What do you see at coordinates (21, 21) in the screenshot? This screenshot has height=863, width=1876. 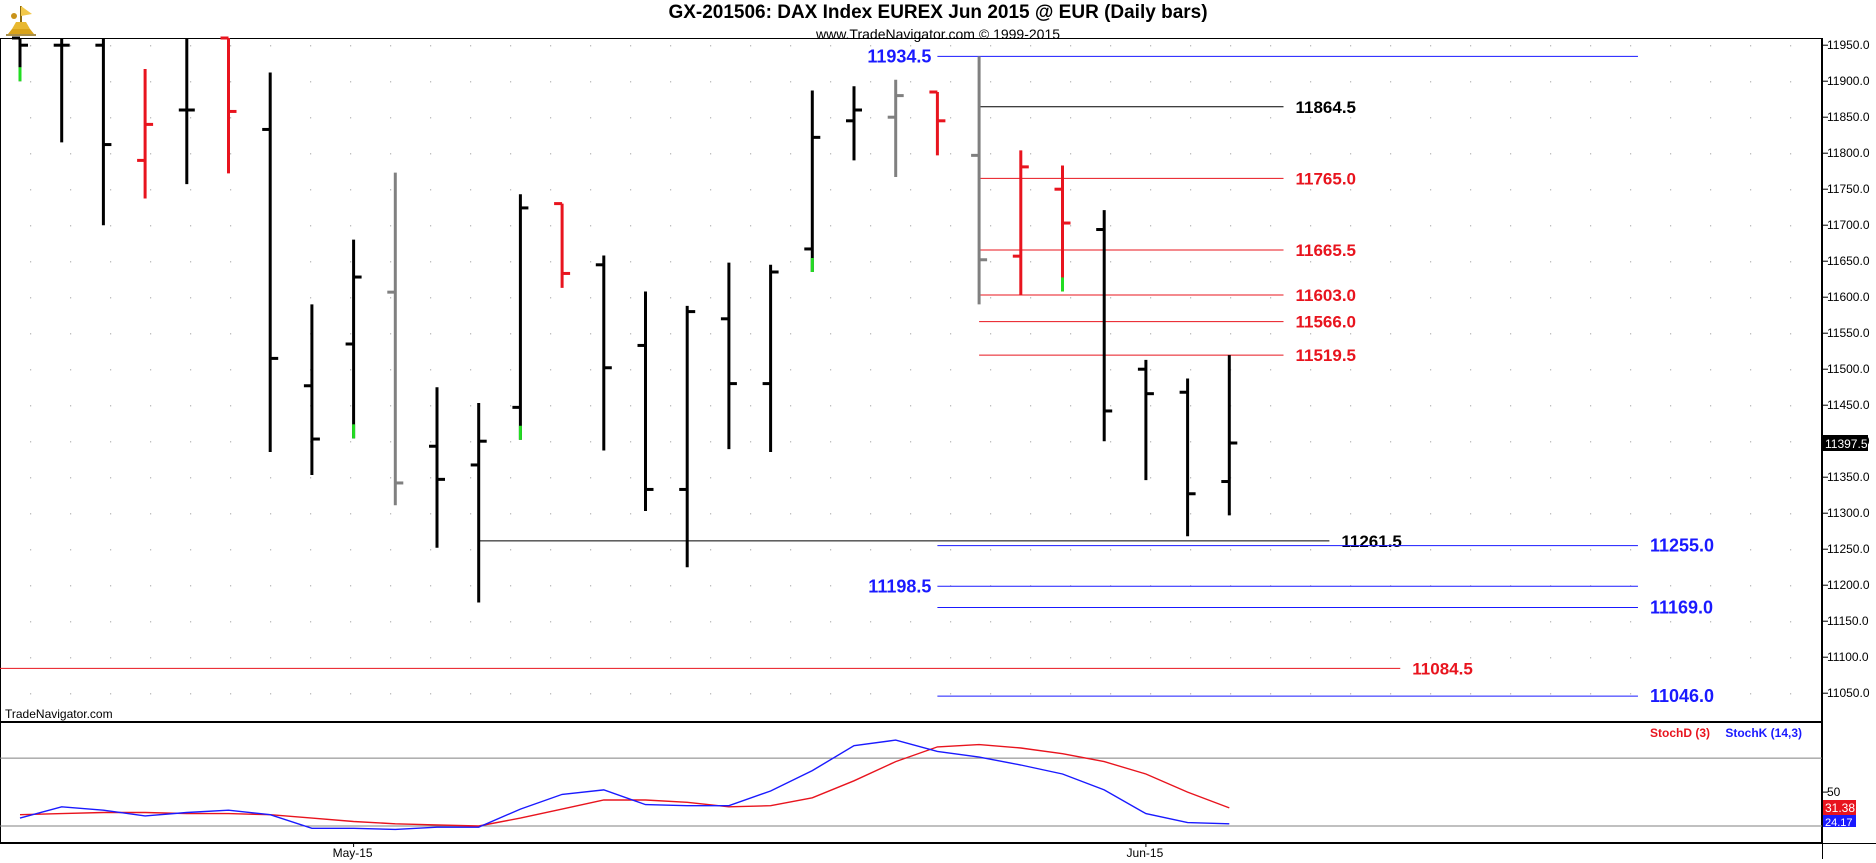 I see `trade-navigator-logo-icon` at bounding box center [21, 21].